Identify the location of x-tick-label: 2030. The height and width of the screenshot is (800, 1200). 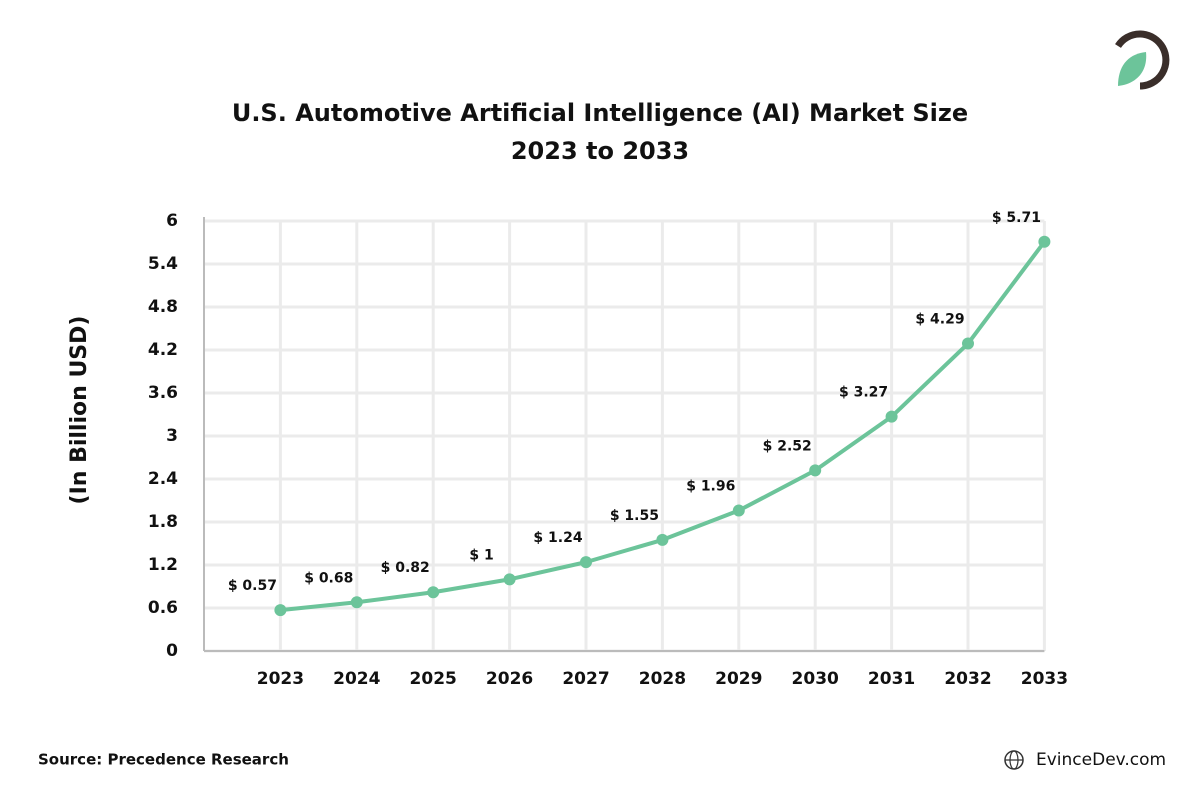
(815, 679).